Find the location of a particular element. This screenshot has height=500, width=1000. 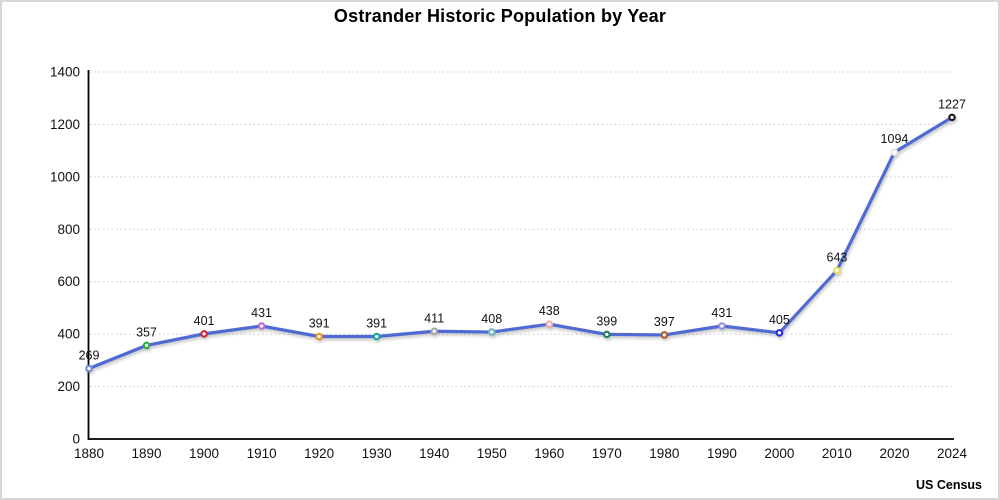

data-label: 397 is located at coordinates (664, 322).